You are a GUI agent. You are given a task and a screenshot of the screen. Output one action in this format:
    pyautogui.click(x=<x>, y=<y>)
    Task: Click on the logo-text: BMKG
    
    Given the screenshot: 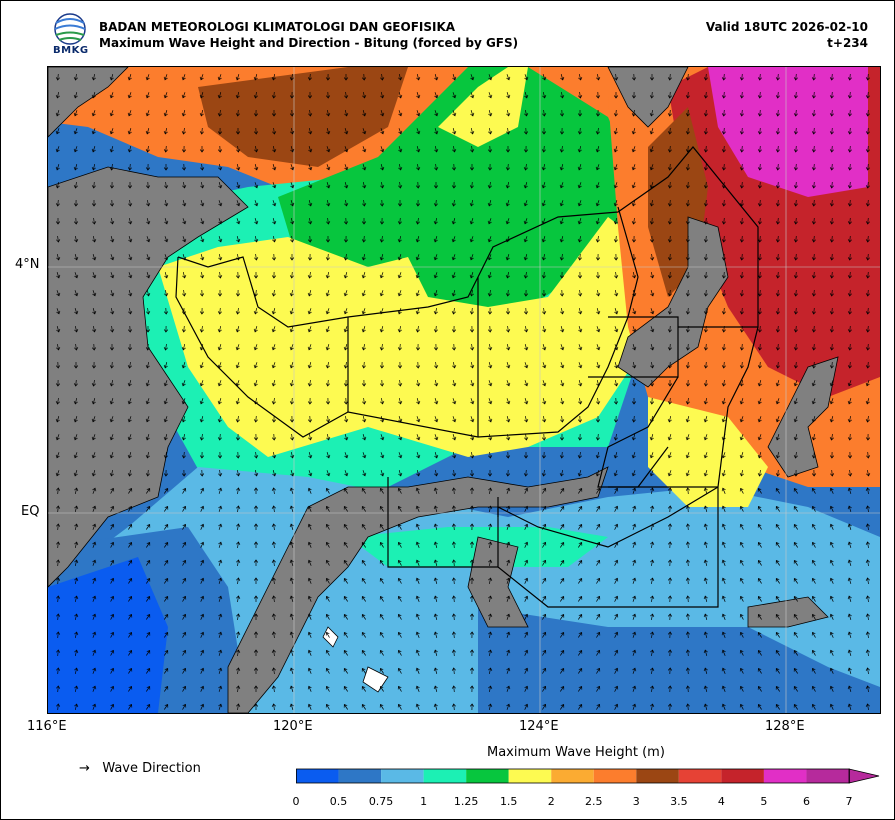 What is the action you would take?
    pyautogui.click(x=71, y=50)
    